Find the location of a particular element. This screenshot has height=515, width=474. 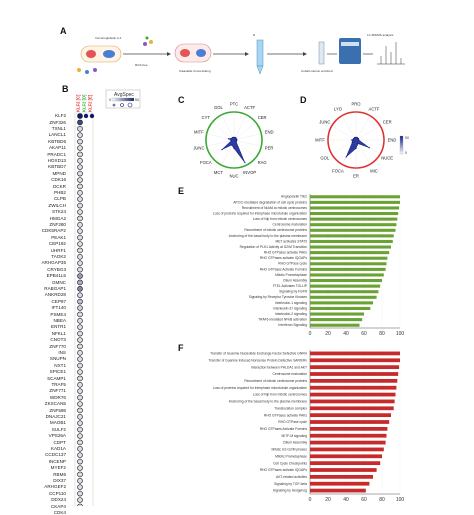

radar-axis-label: MIC is located at coordinates (374, 171).